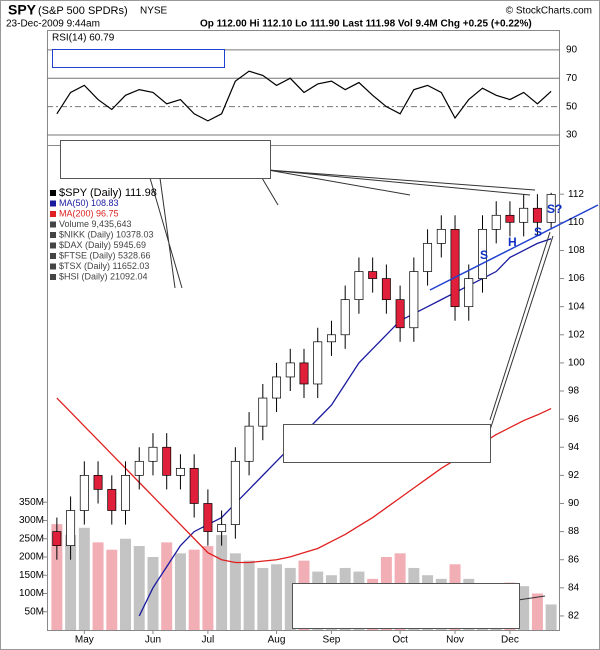  I want to click on legend-label: MA(200) 96.75, so click(89, 213).